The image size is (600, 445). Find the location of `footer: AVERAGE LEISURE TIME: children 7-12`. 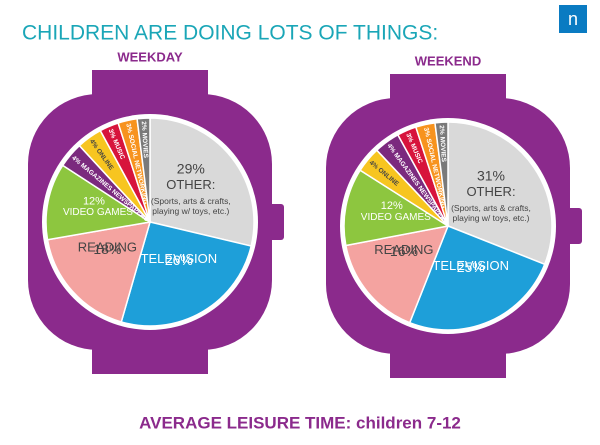

footer: AVERAGE LEISURE TIME: children 7-12 is located at coordinates (300, 422).